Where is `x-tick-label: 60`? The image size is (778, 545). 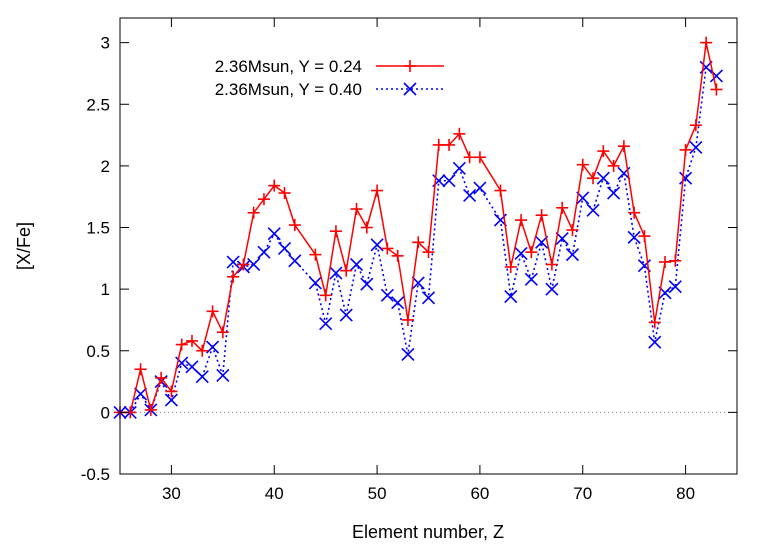 x-tick-label: 60 is located at coordinates (479, 493).